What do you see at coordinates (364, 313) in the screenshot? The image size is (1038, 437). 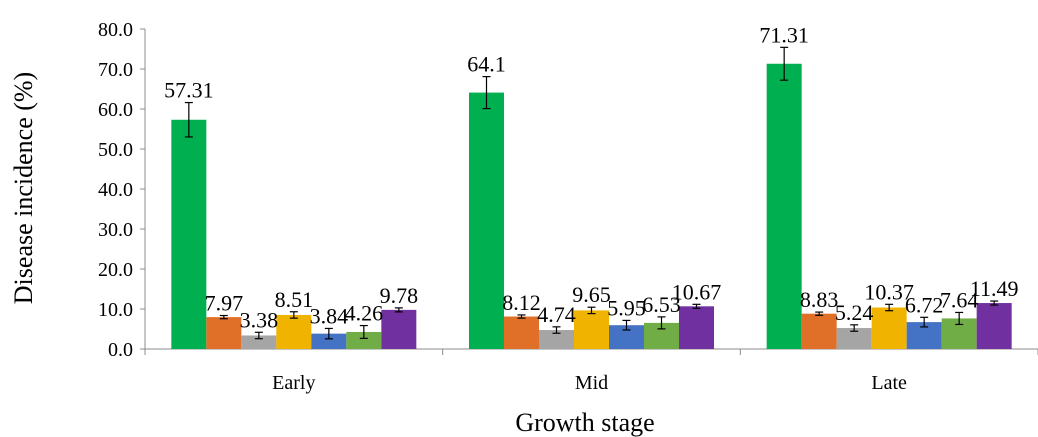 I see `data-label: 4.26` at bounding box center [364, 313].